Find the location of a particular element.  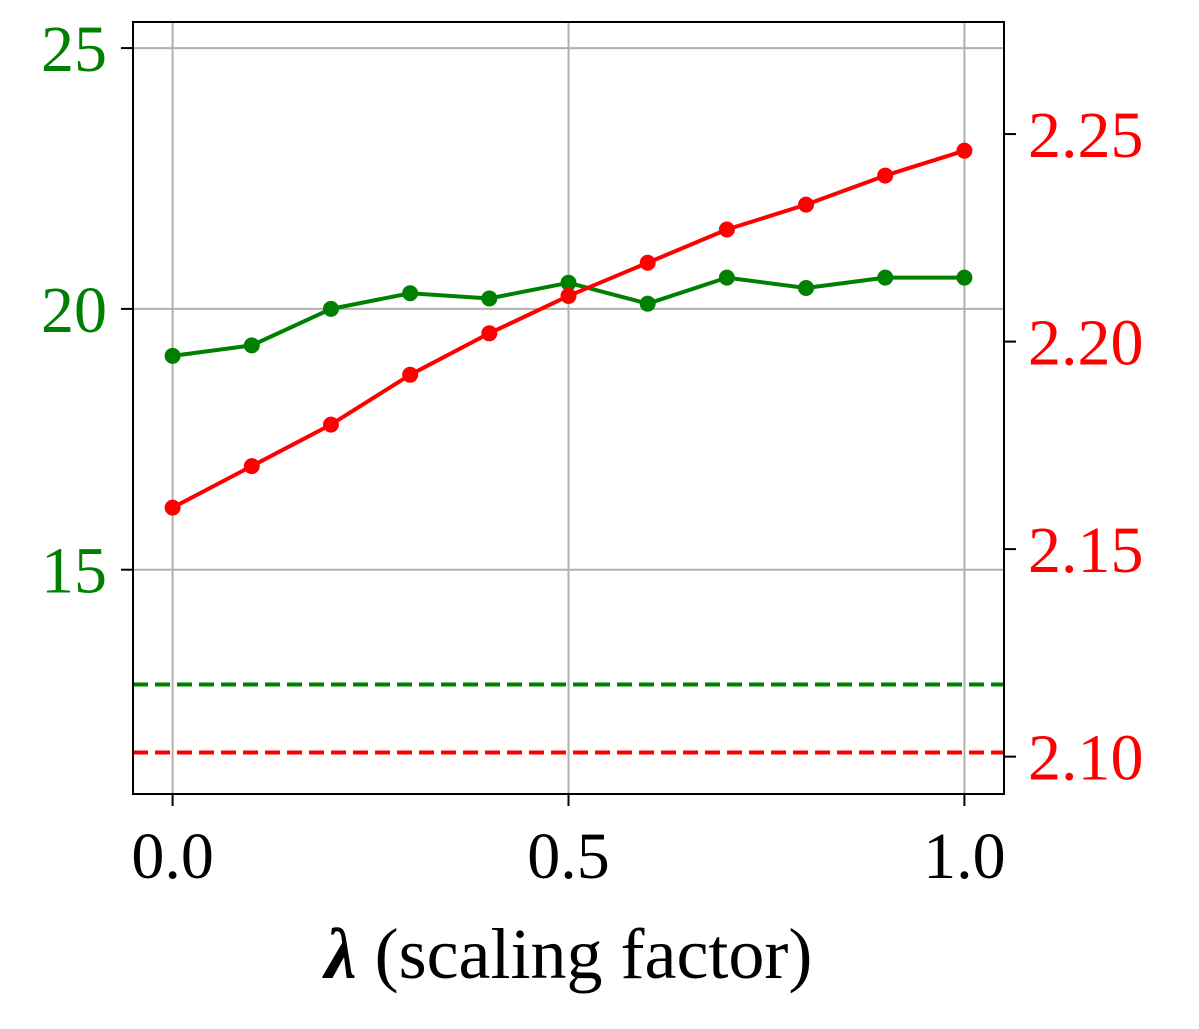

x-tick-label: 0.5 is located at coordinates (568, 856).